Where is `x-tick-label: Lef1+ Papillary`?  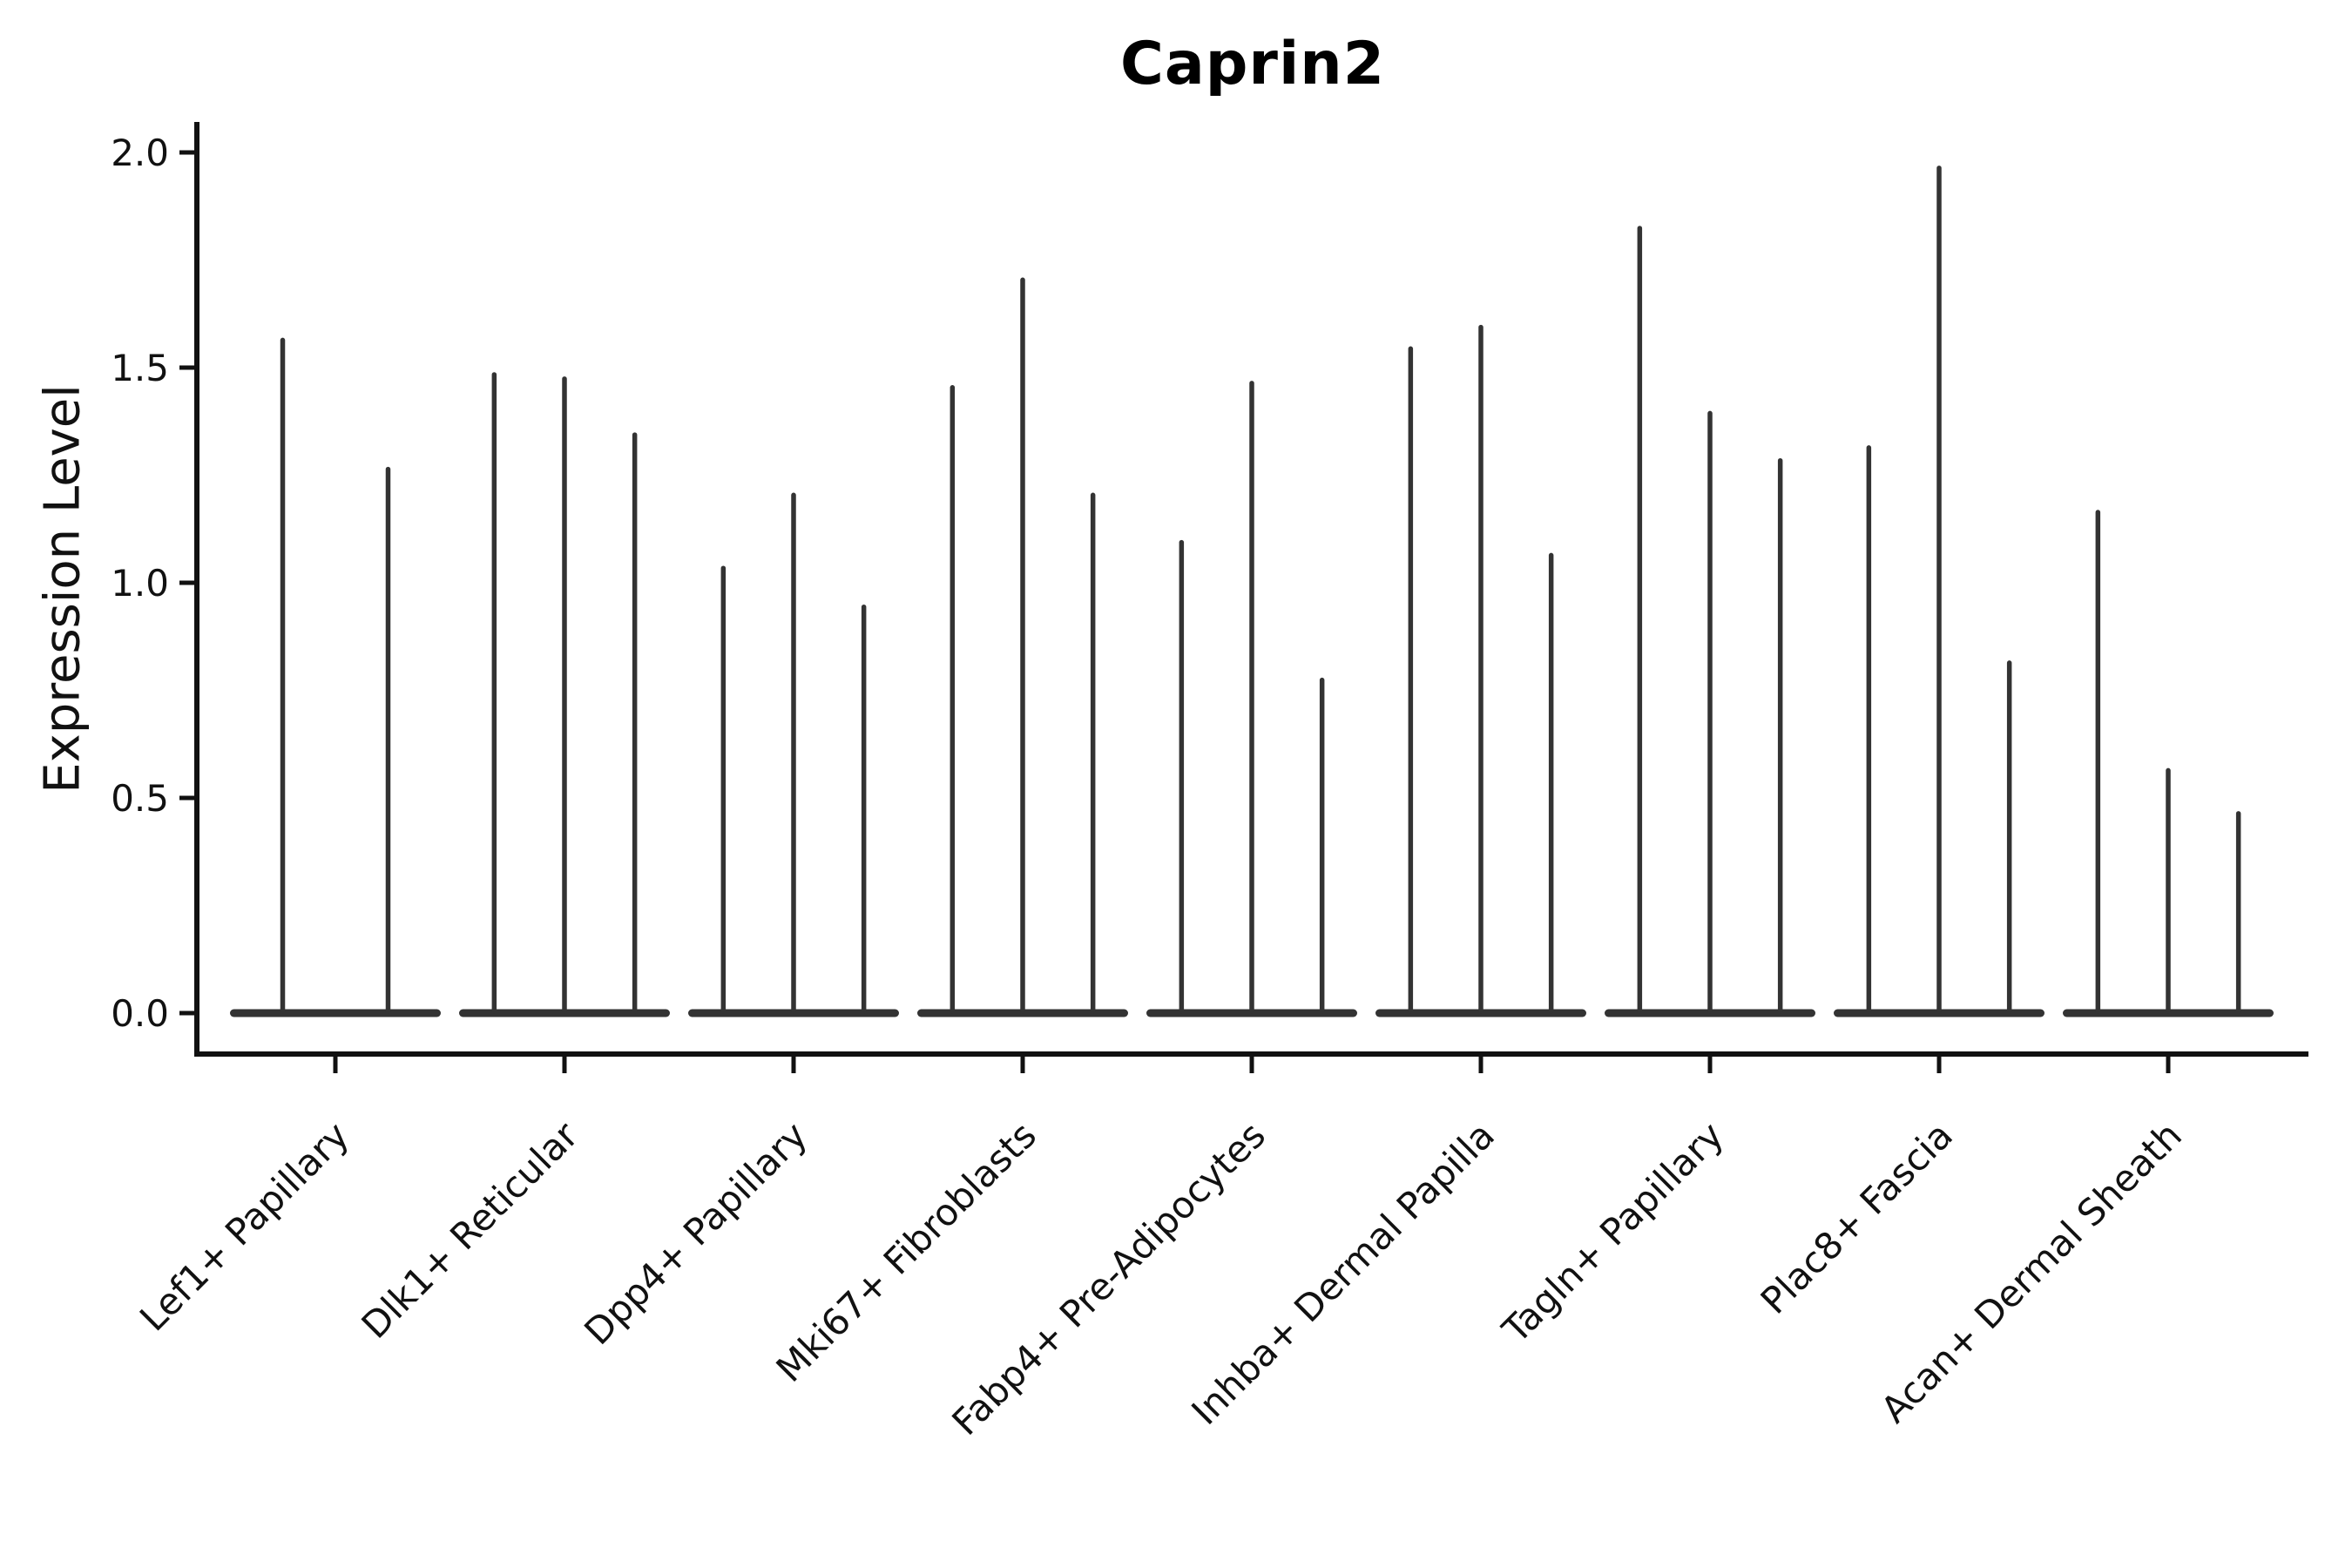
x-tick-label: Lef1+ Papillary is located at coordinates (245, 1226).